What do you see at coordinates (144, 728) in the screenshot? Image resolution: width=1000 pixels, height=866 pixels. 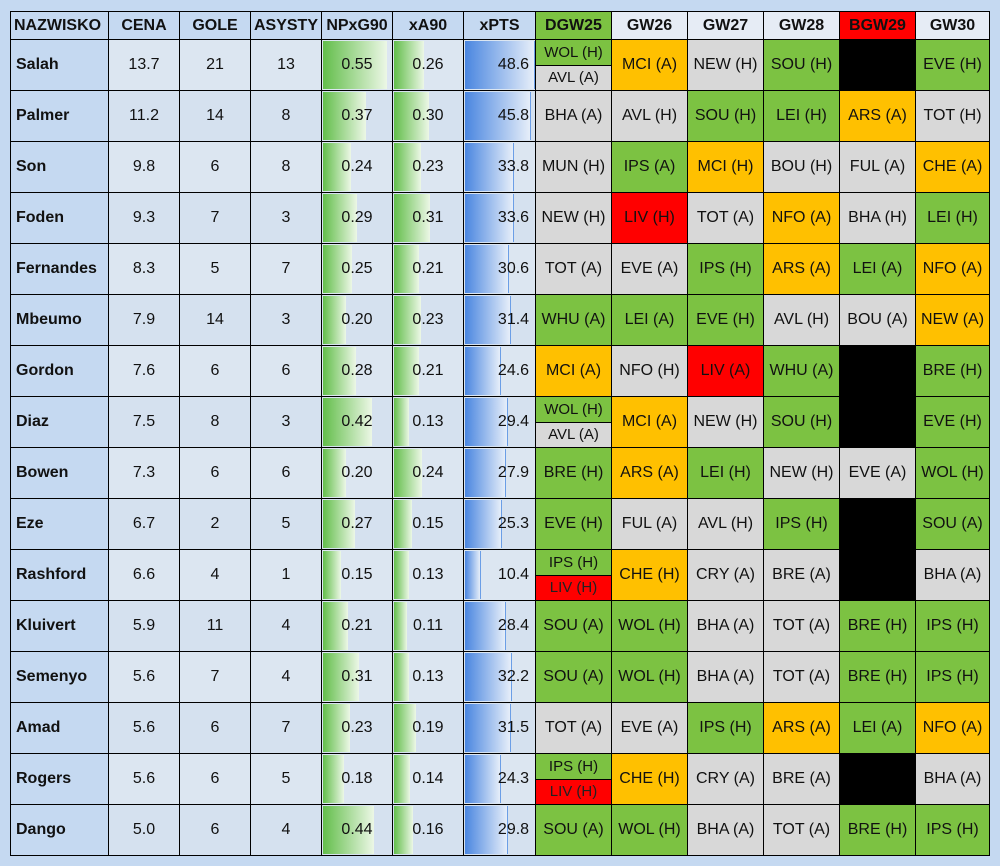 I see `price-cell: 5.6` at bounding box center [144, 728].